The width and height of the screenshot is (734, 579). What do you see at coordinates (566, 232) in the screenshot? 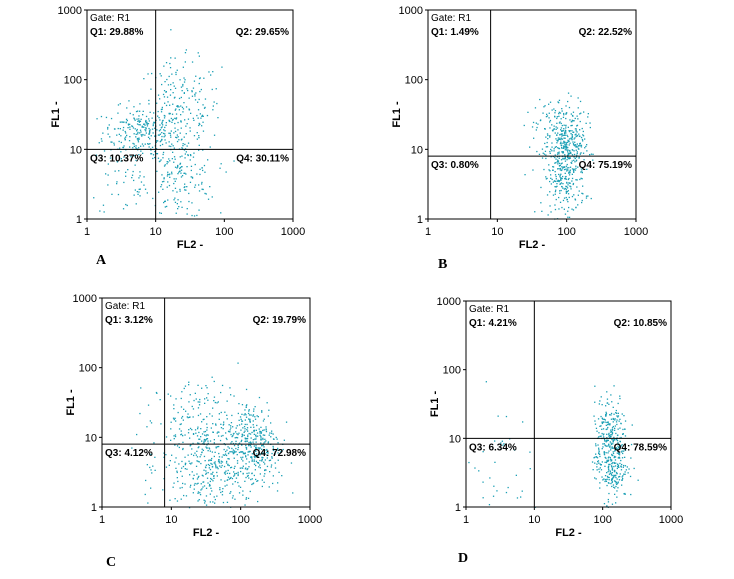
I see `x-tick-label: 100` at bounding box center [566, 232].